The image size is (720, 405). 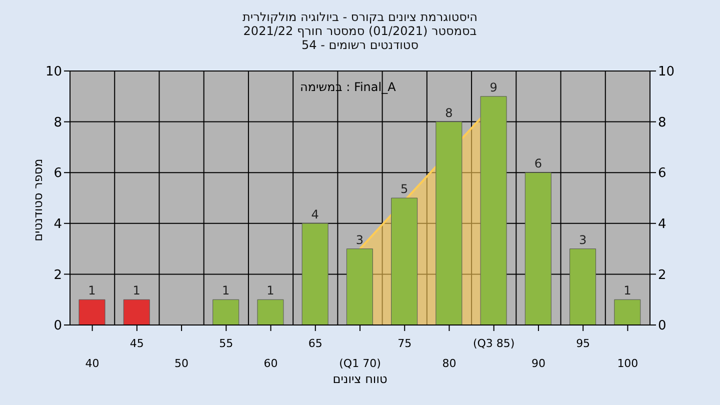 What do you see at coordinates (315, 343) in the screenshot?
I see `x-tick-label: 65` at bounding box center [315, 343].